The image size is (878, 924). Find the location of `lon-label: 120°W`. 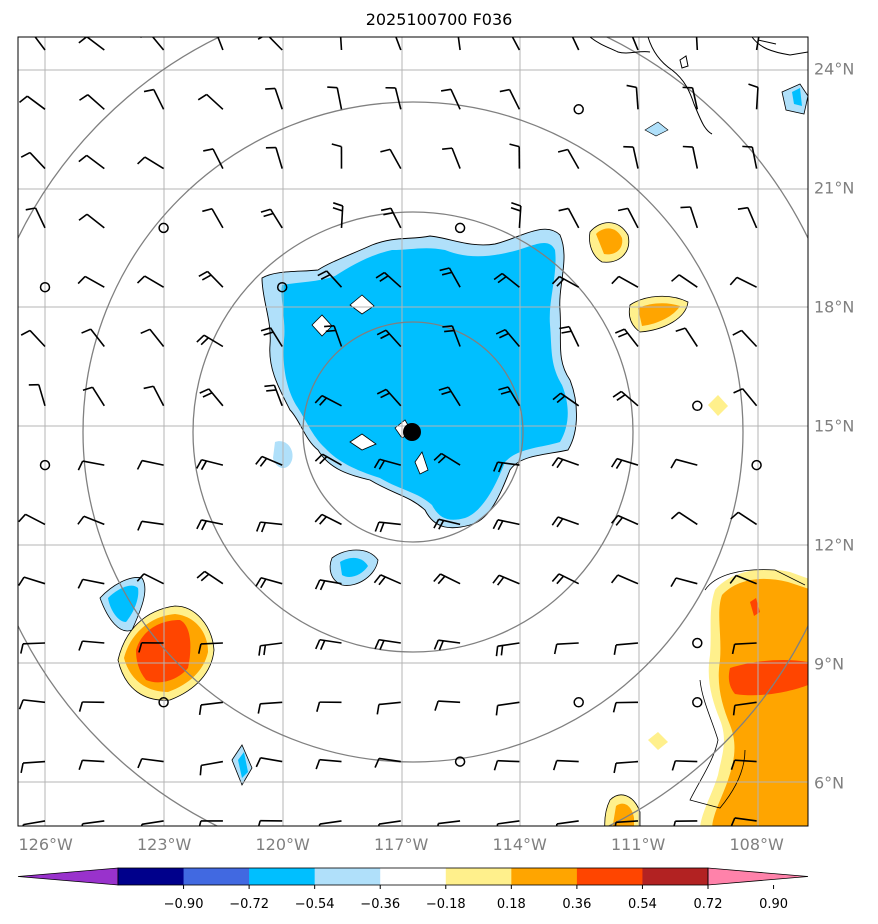

lon-label: 120°W is located at coordinates (282, 844).